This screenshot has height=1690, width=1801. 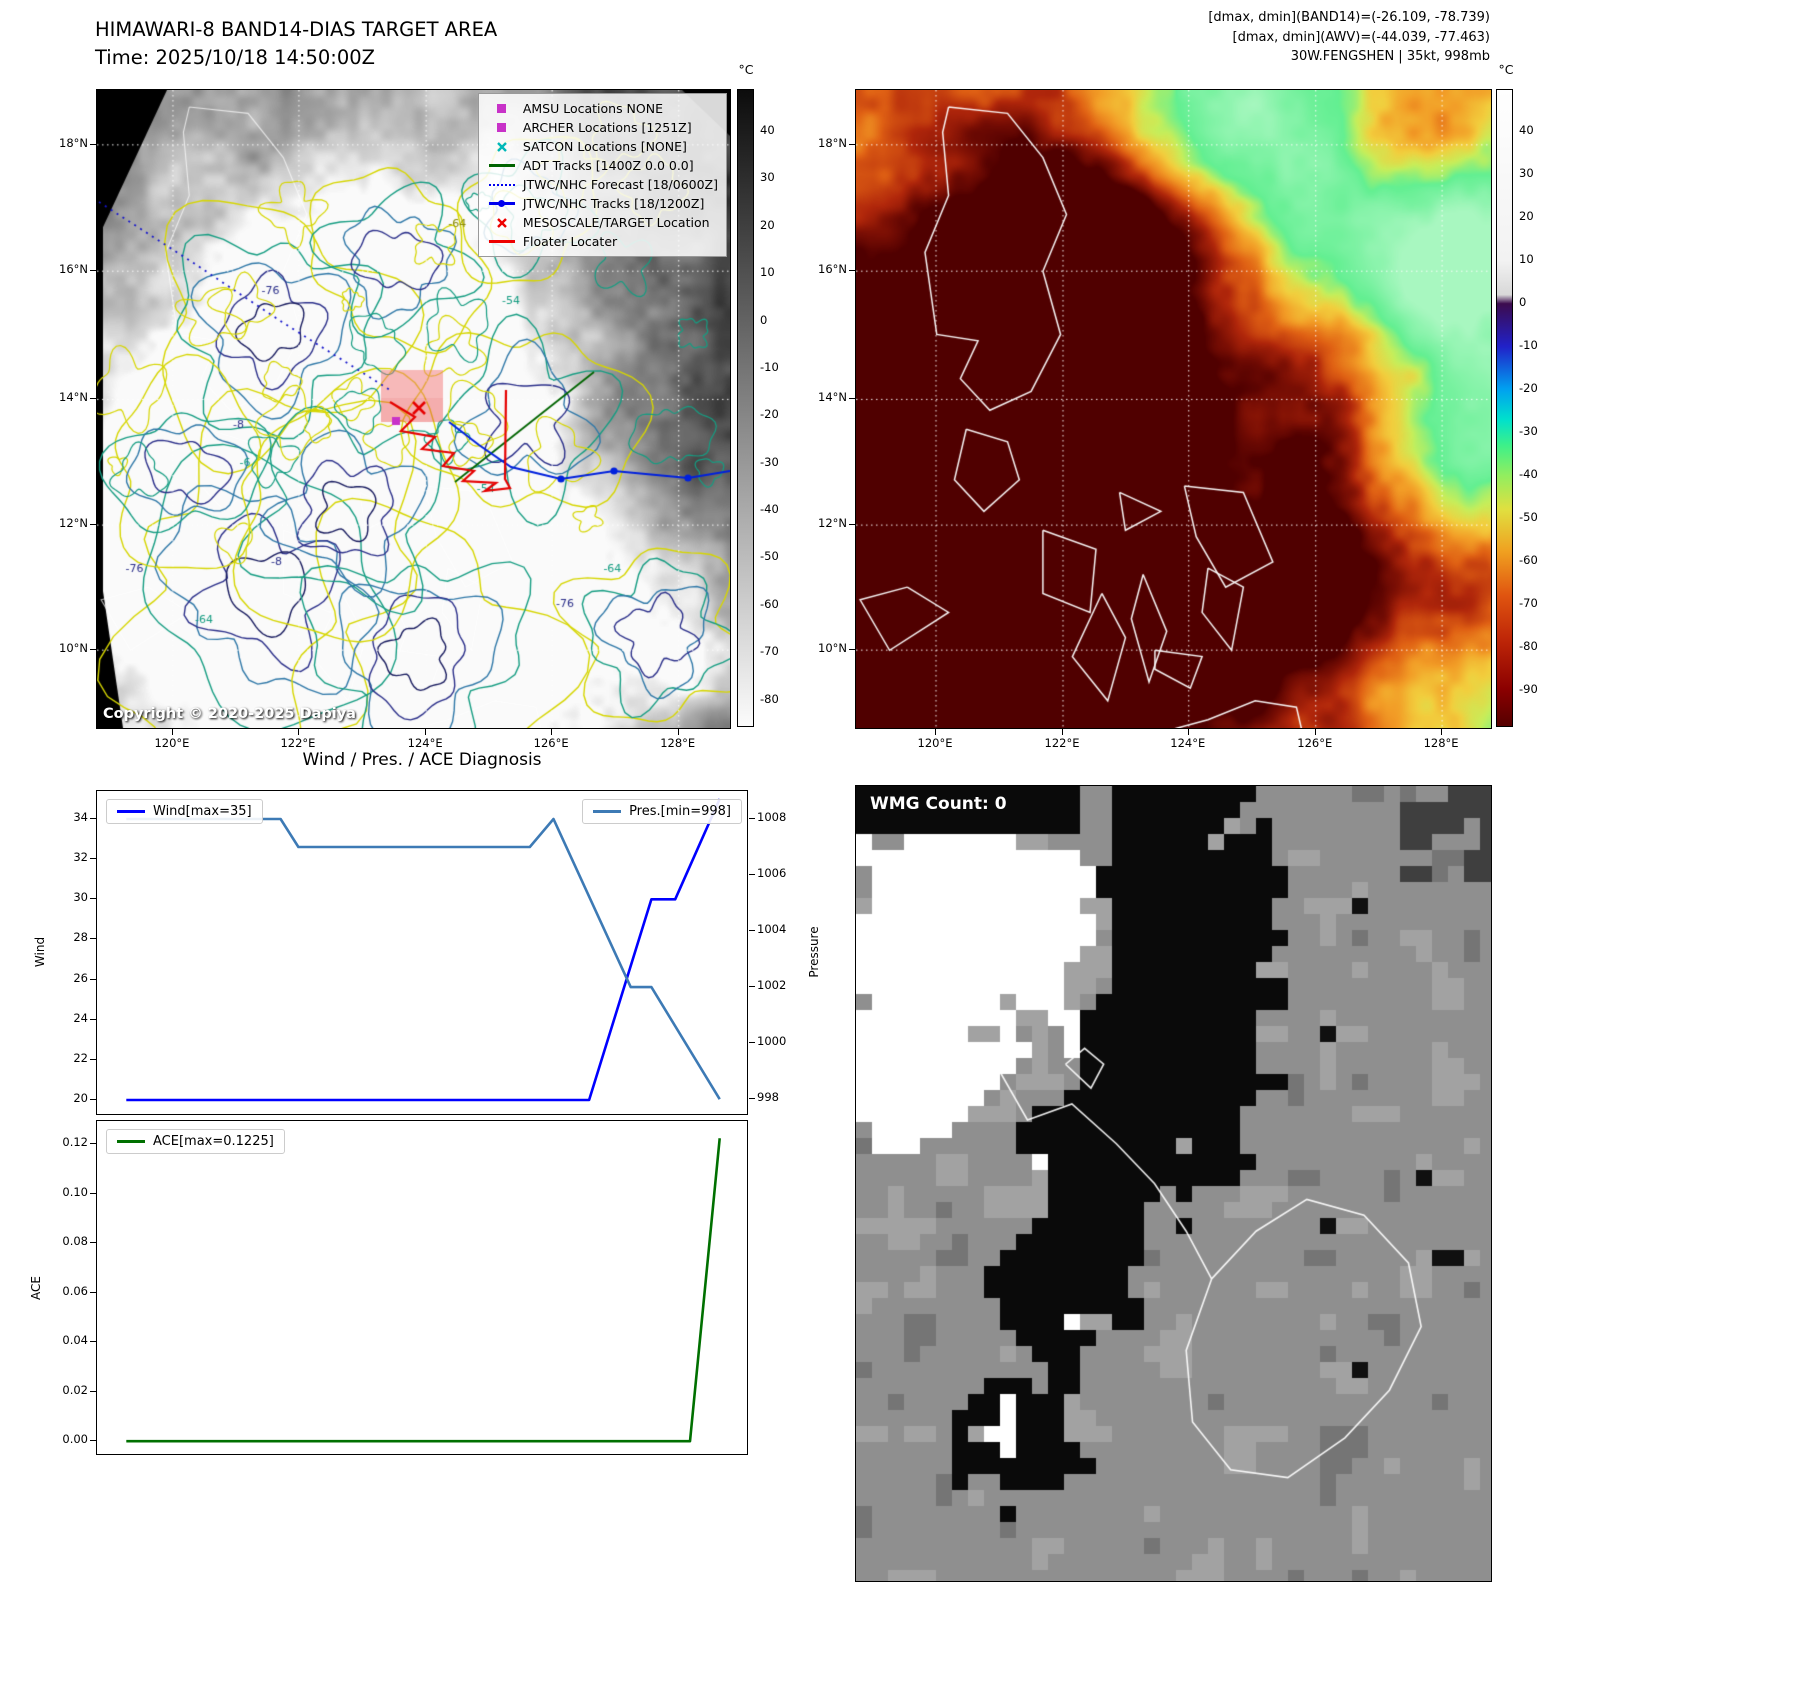 I want to click on colorbar-tick-label: -90, so click(x=1528, y=688).